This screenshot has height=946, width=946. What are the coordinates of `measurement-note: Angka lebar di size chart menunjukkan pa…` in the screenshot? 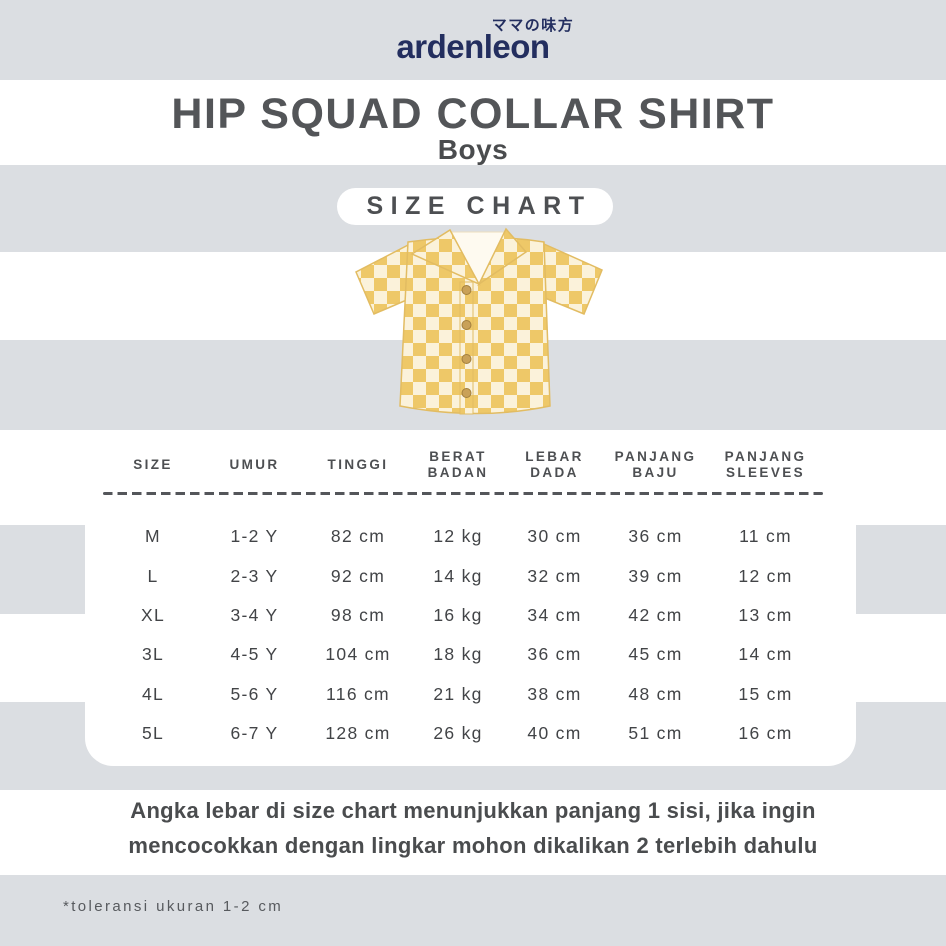 It's located at (473, 828).